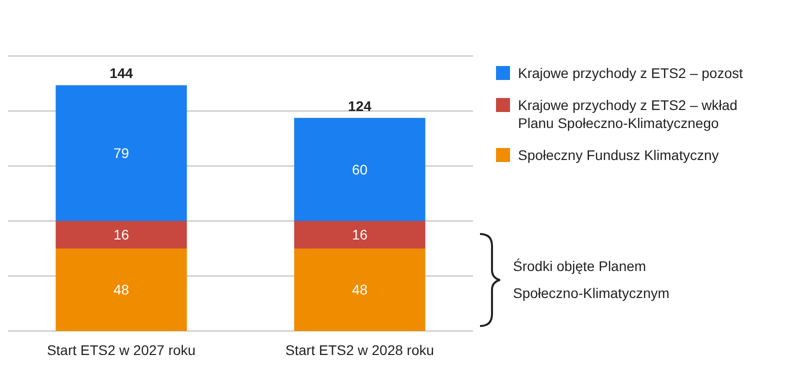  What do you see at coordinates (122, 73) in the screenshot?
I see `total-label: 144` at bounding box center [122, 73].